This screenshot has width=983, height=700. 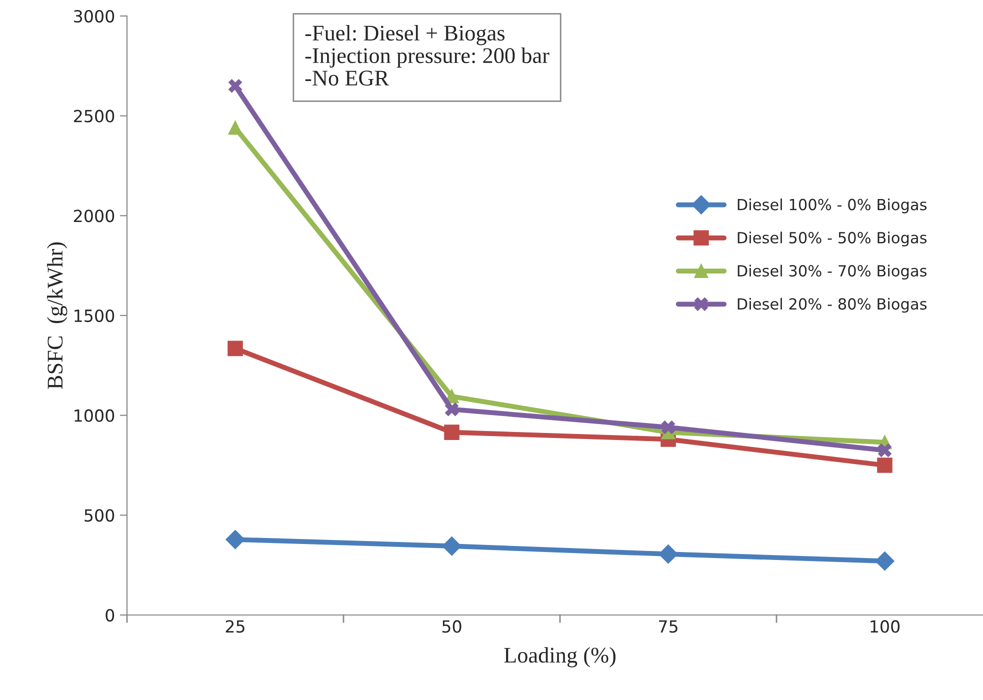 What do you see at coordinates (832, 206) in the screenshot?
I see `legend-label: Diesel 100% - 0% Biogas` at bounding box center [832, 206].